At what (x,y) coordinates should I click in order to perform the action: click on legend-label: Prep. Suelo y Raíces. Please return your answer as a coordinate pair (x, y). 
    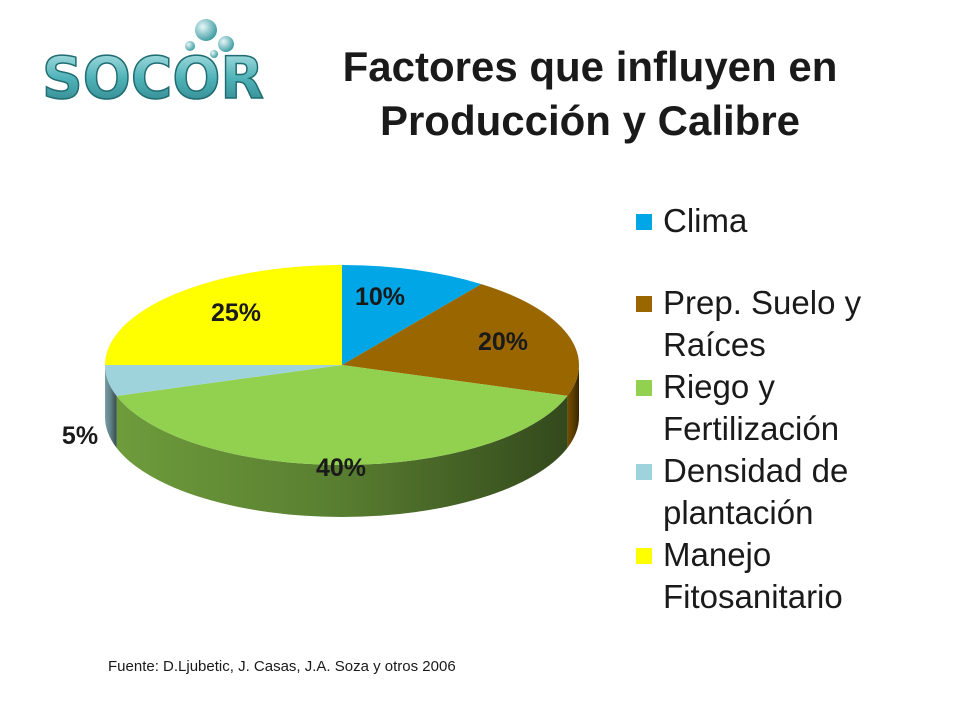
    Looking at the image, I should click on (762, 323).